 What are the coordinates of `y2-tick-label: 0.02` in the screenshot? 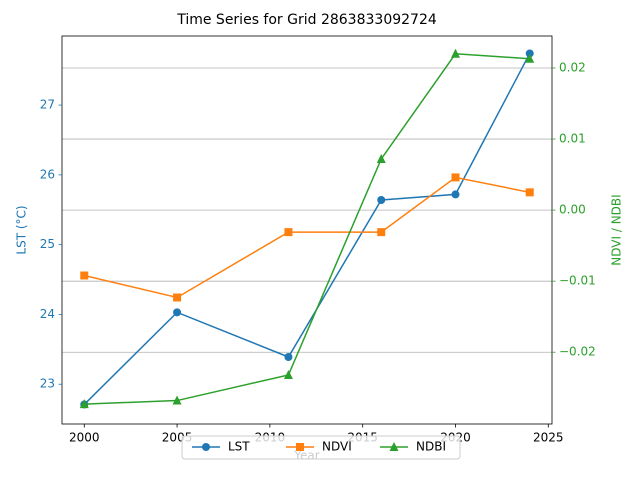 It's located at (572, 67).